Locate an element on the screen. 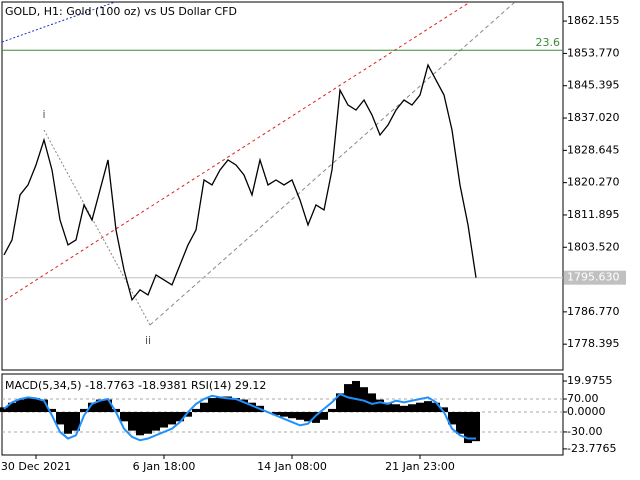 This screenshot has width=640, height=480. fibo-label: 23.6 is located at coordinates (548, 42).